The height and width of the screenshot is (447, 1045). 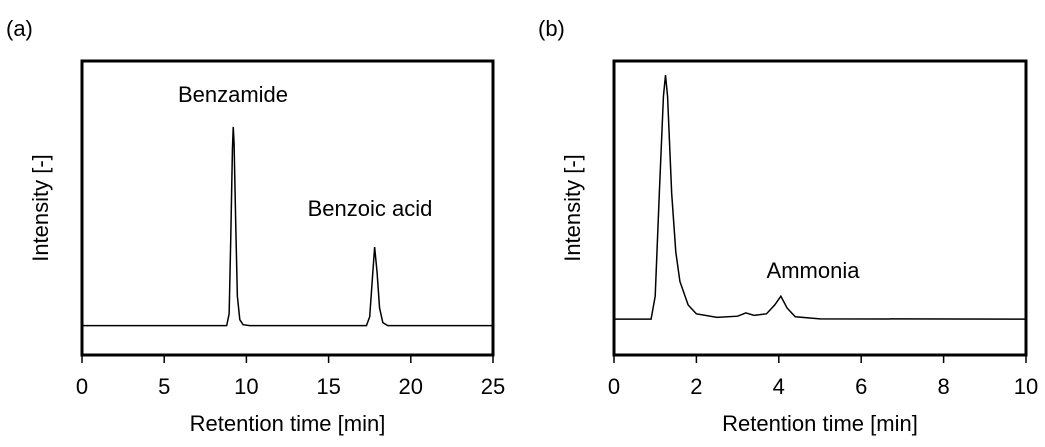 I want to click on x-tick-label: 15, so click(x=328, y=386).